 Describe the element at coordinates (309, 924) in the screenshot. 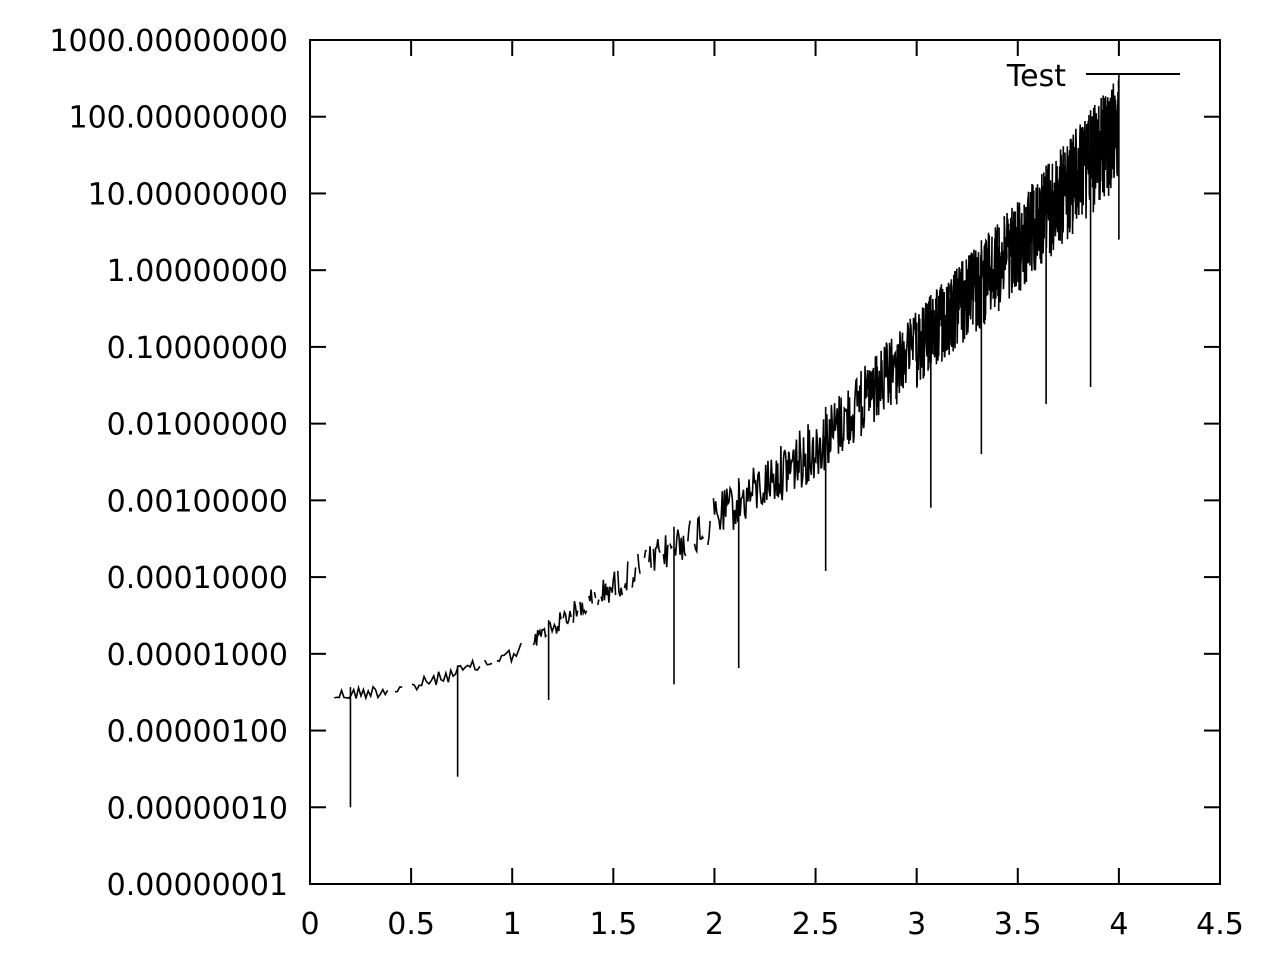

I see `x-tick-label: 0` at that location.